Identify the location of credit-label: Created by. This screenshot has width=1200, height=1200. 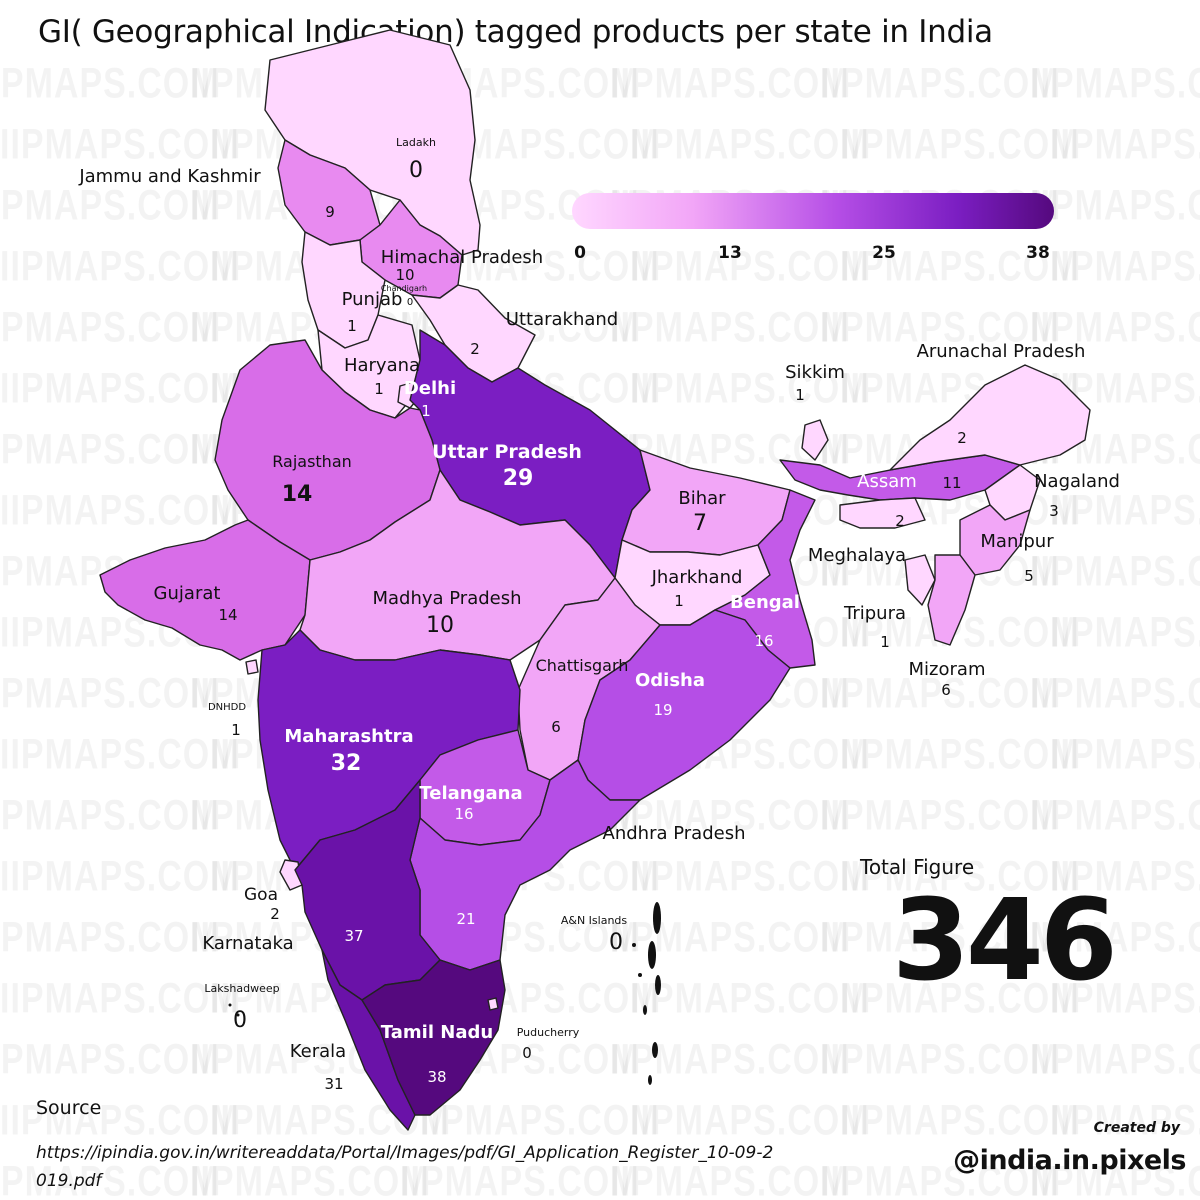
(1136, 1128).